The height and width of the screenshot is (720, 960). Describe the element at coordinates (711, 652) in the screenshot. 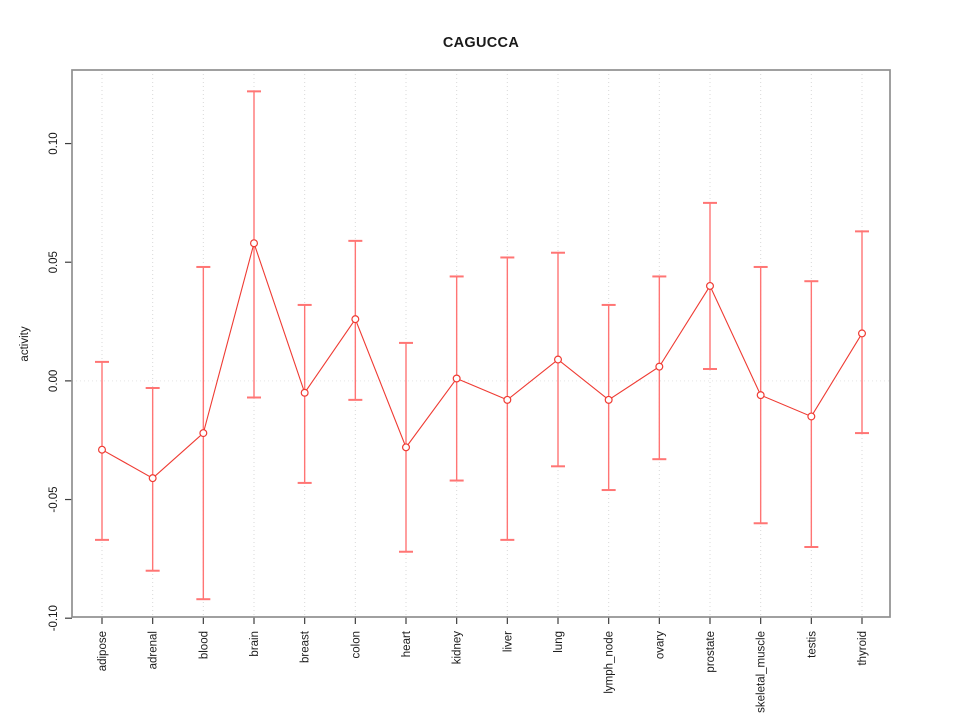

I see `x-tick-label: prostate` at that location.